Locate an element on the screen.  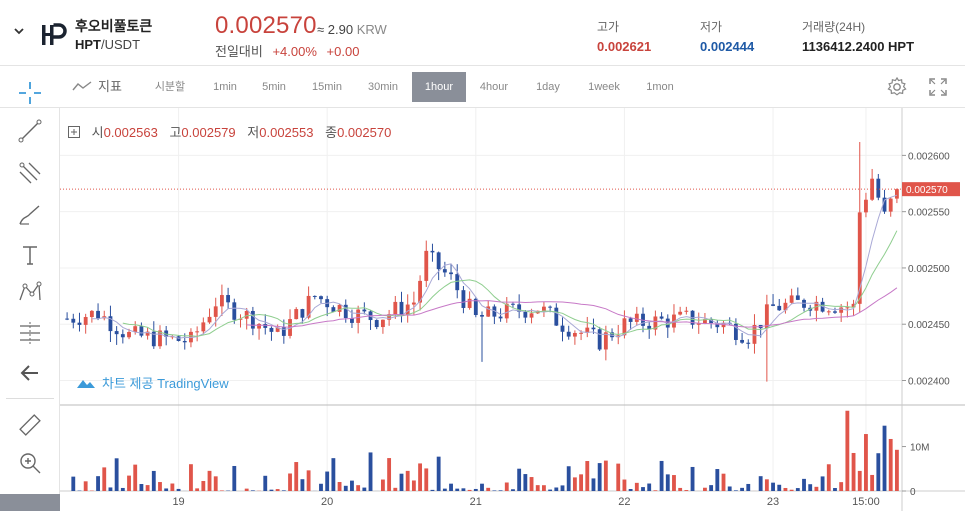
zoom-icon is located at coordinates (30, 463).